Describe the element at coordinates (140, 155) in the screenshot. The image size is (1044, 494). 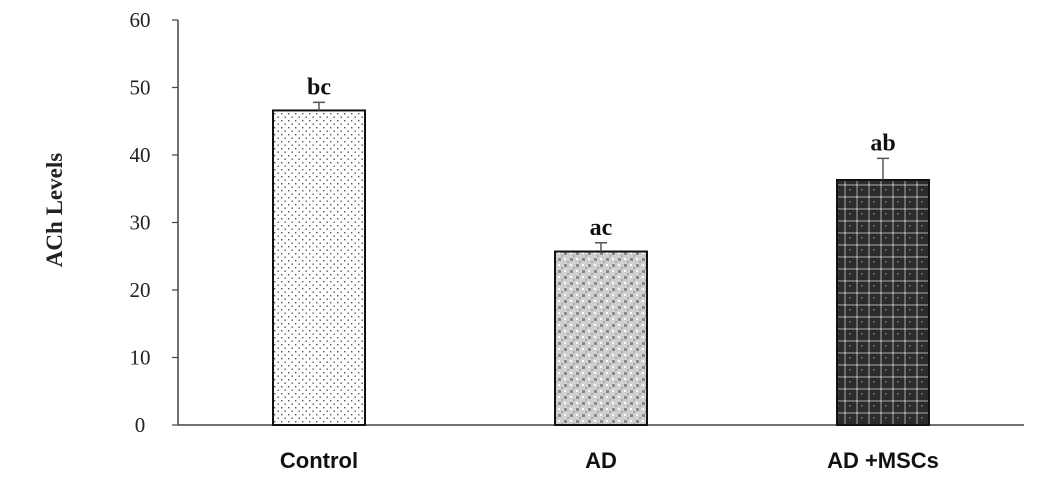
I see `y-tick-label: 40` at that location.